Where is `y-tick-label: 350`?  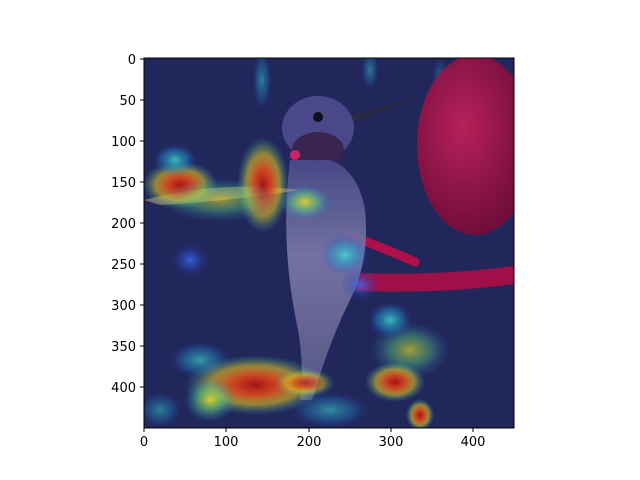 y-tick-label: 350 is located at coordinates (123, 347).